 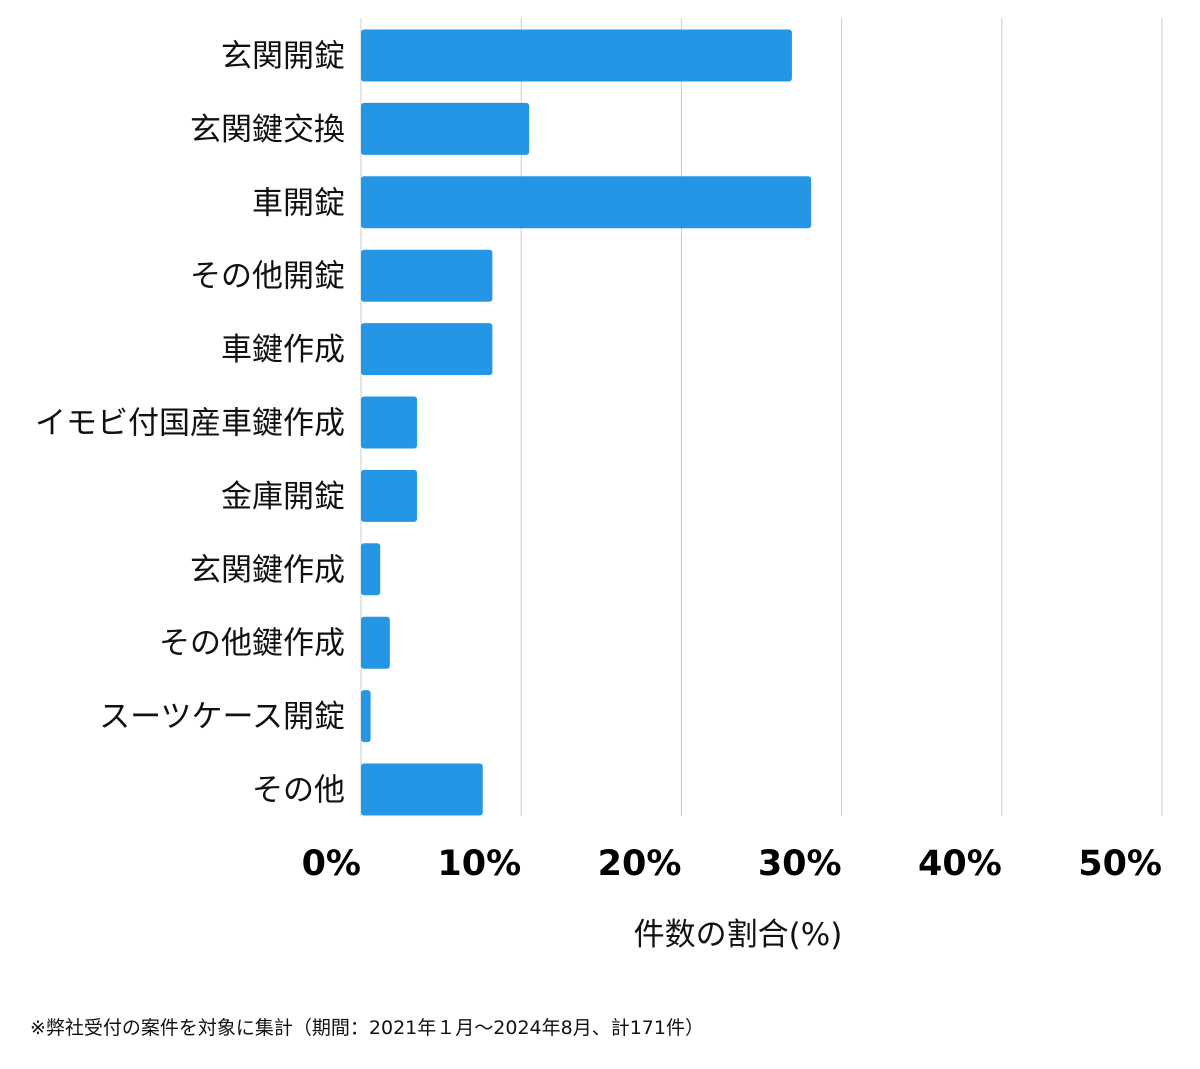 What do you see at coordinates (331, 864) in the screenshot?
I see `x-tick-label: 0%` at bounding box center [331, 864].